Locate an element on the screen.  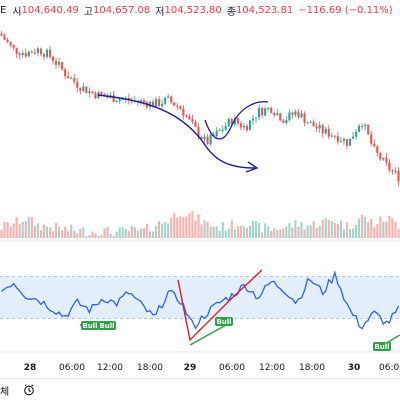
hand-drawn-arrowhead is located at coordinates (252, 167).